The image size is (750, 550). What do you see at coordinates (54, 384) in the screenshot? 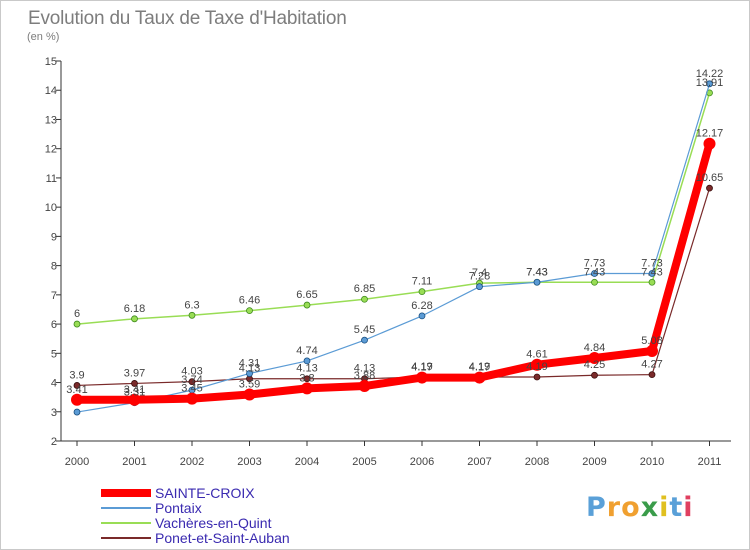
I see `y-tick-label: 4` at bounding box center [54, 384].